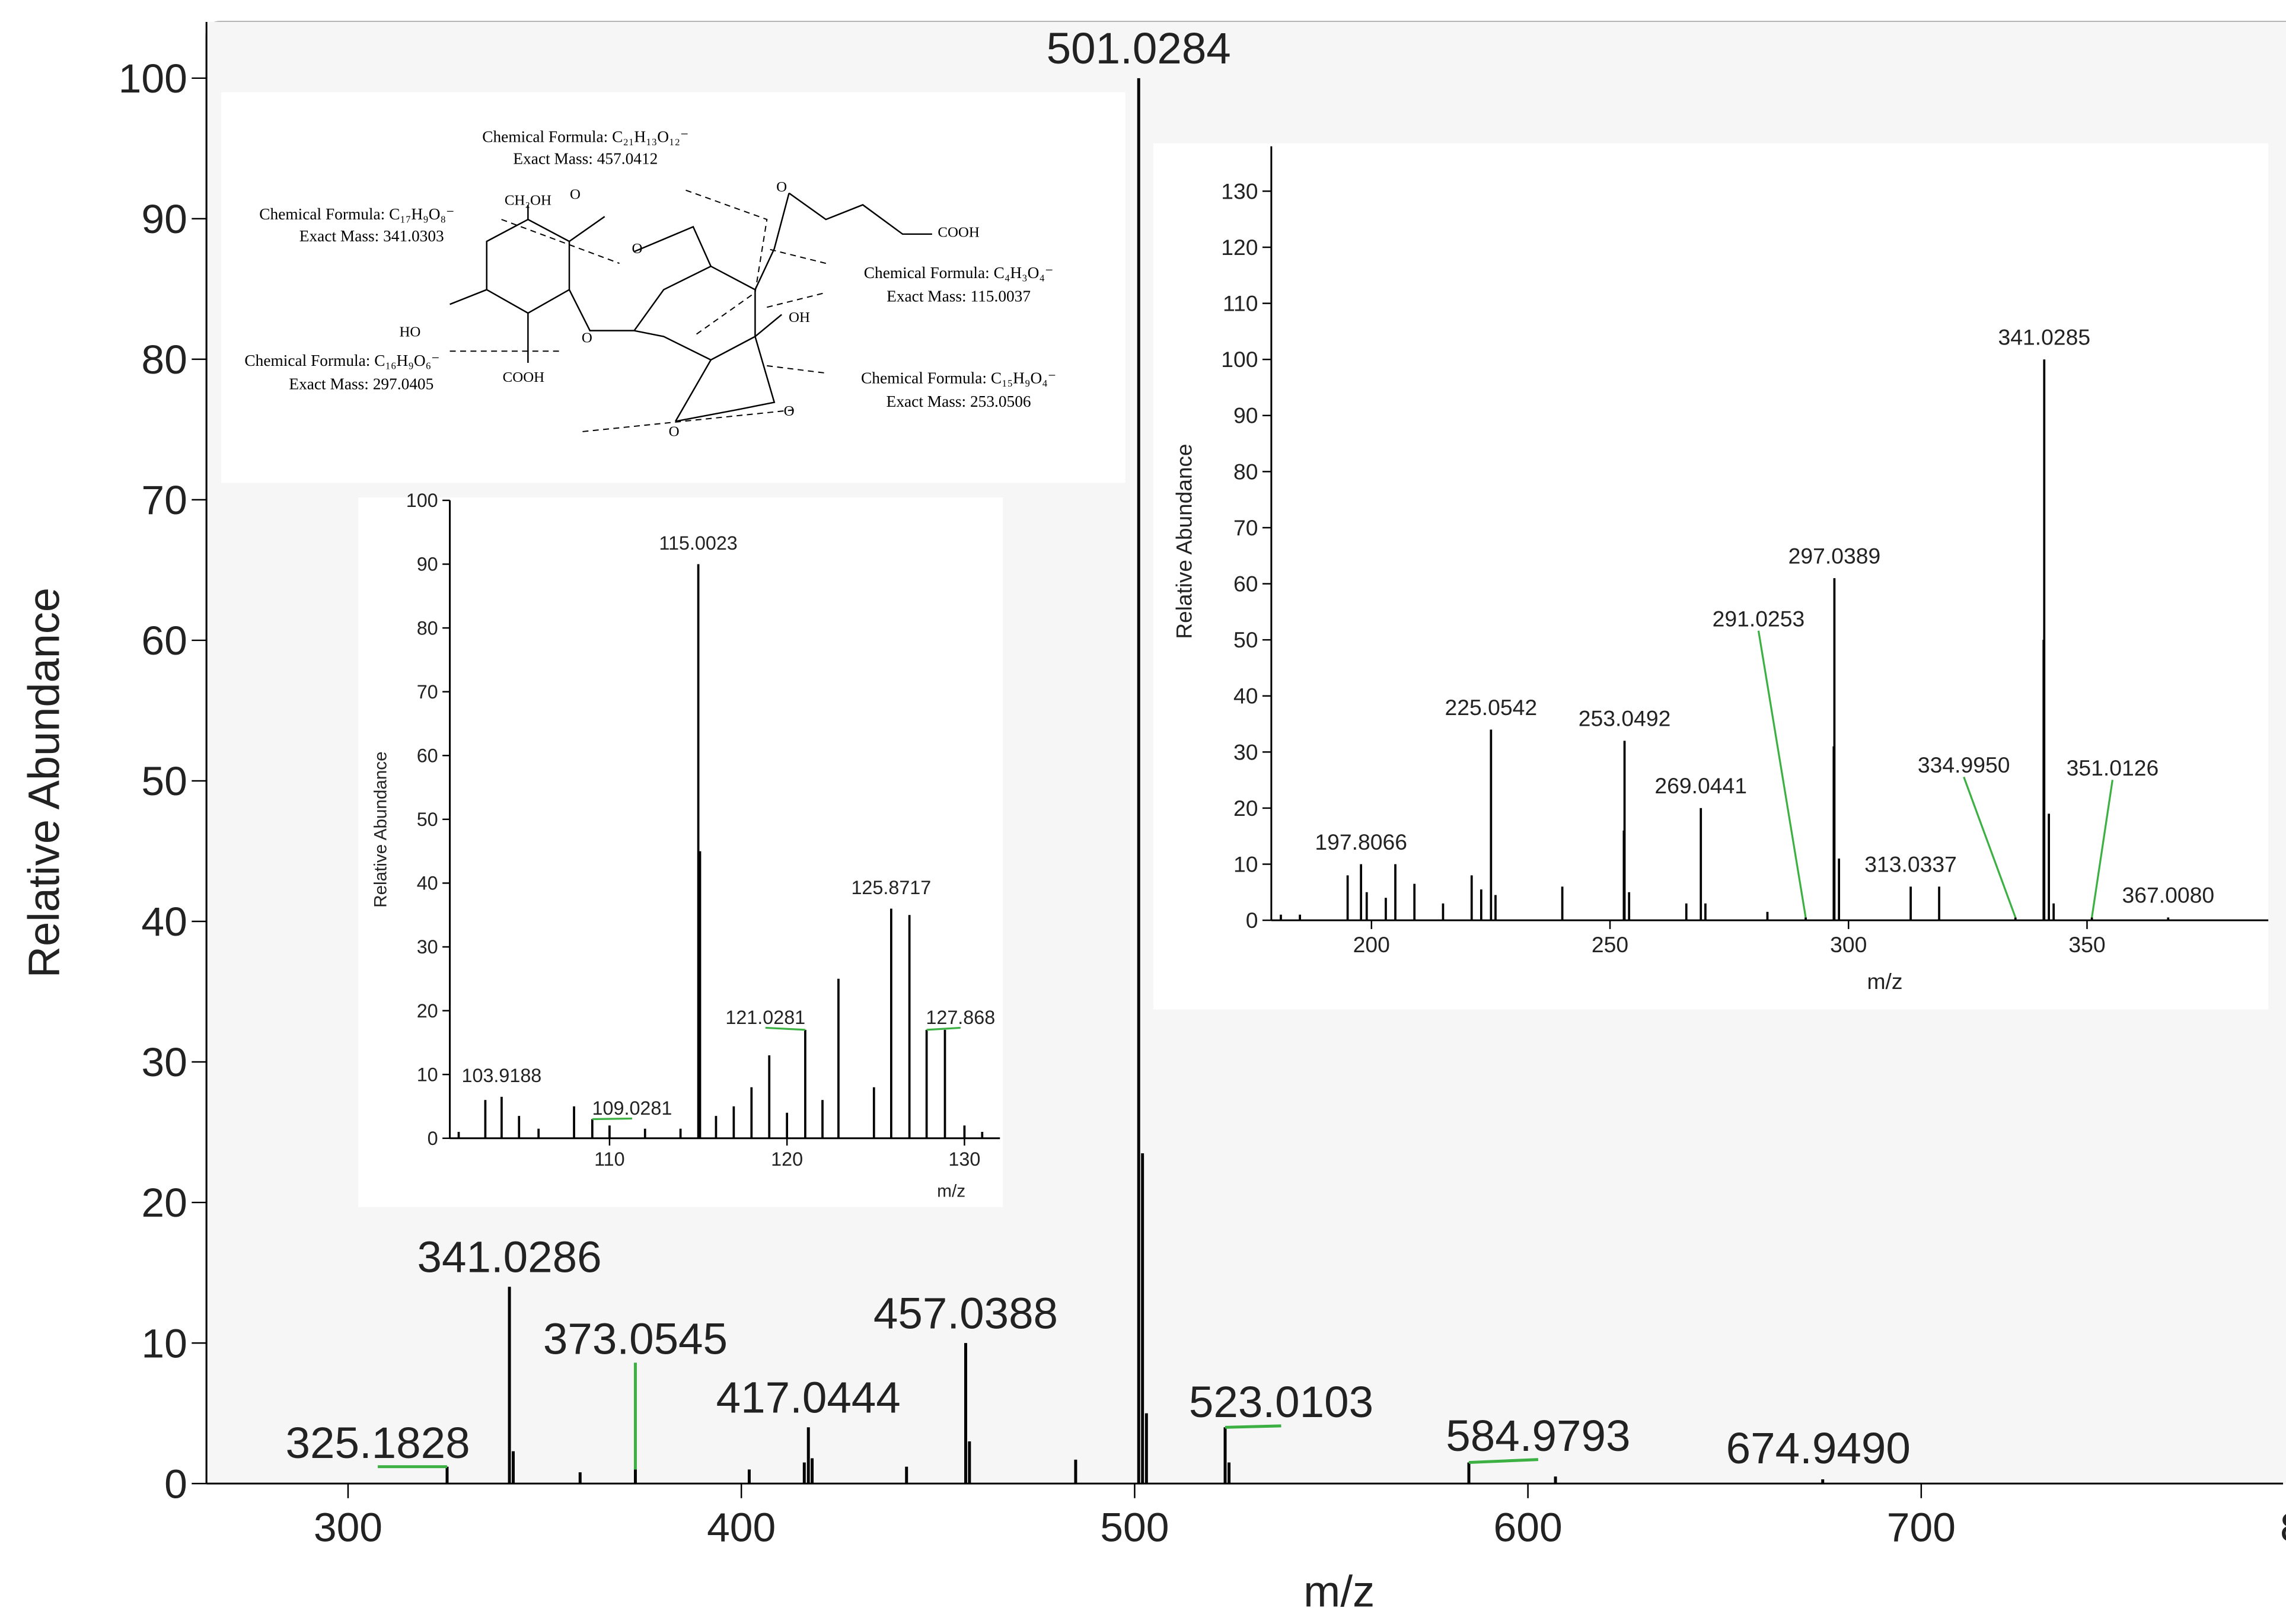 This screenshot has height=1624, width=2286. I want to click on peak-label: 367.0080, so click(2168, 896).